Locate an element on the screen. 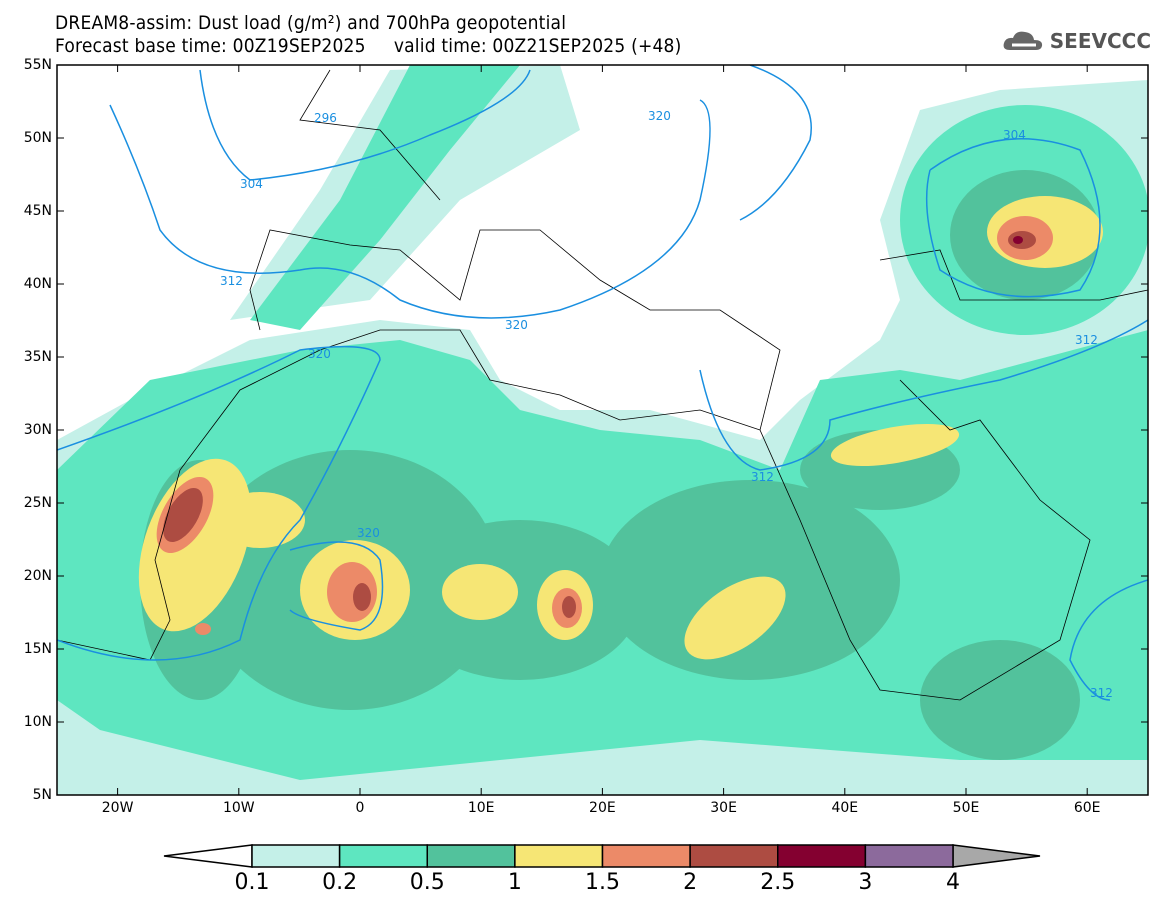  dust-level-2.5 is located at coordinates (1018, 240).